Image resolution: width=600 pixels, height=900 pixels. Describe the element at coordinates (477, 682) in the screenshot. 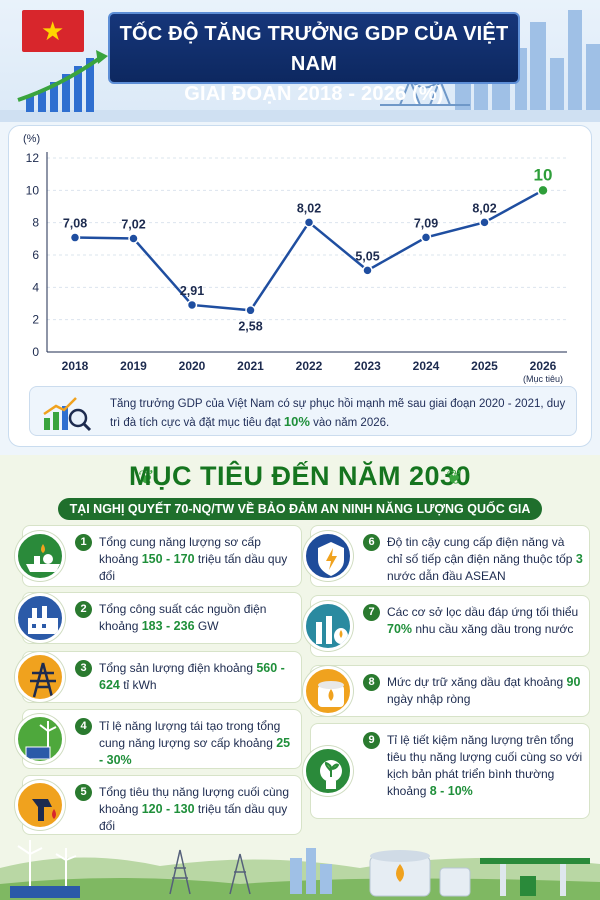

I see `goal-text-pre: Mức dự trữ xăng dầu đạt khoảng` at that location.